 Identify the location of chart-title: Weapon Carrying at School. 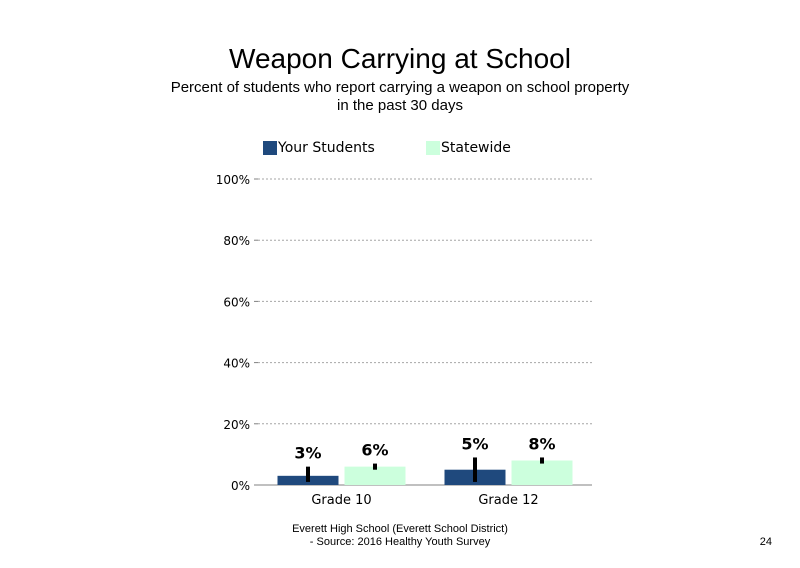
(400, 58).